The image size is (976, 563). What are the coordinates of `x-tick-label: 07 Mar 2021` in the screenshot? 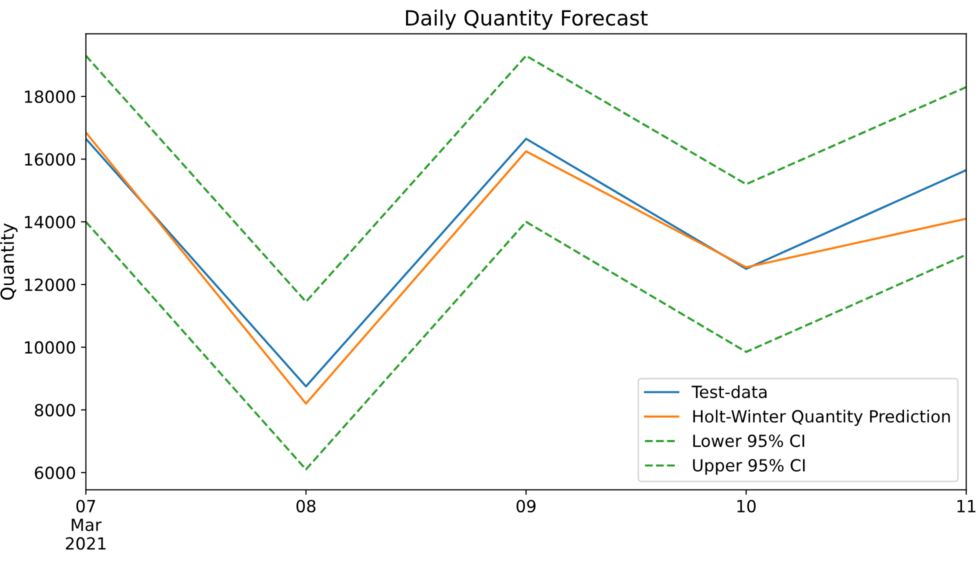 It's located at (86, 525).